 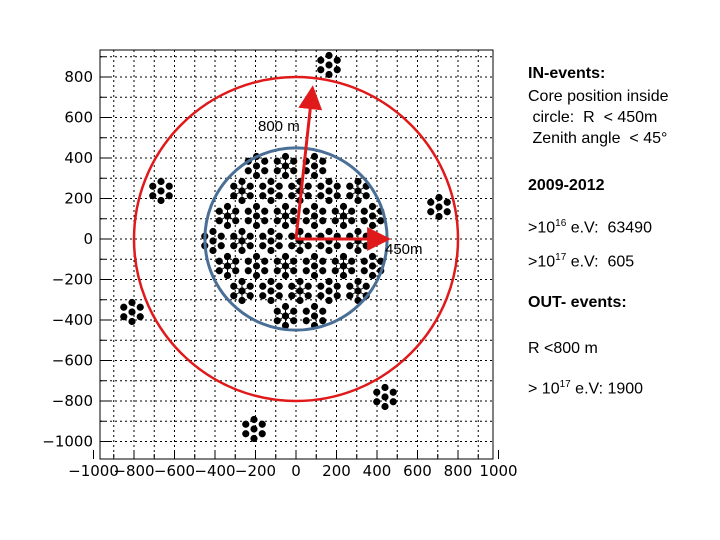 What do you see at coordinates (566, 185) in the screenshot?
I see `period-label: 2009-2012` at bounding box center [566, 185].